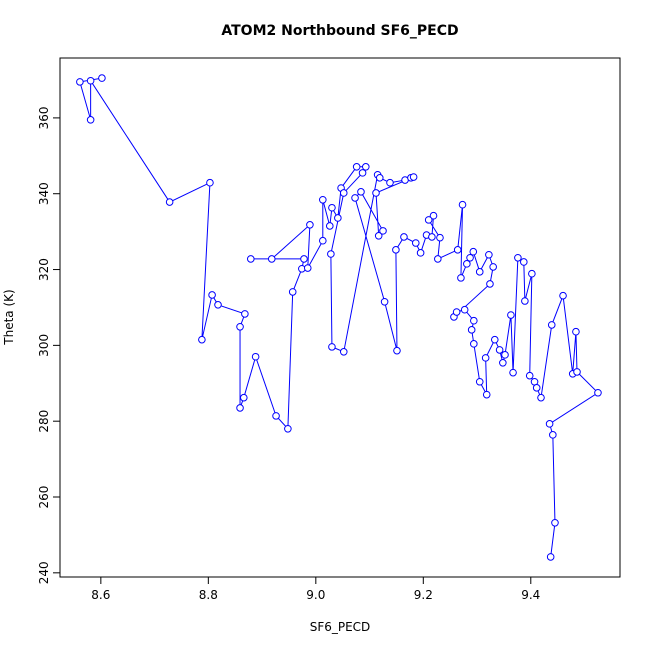 The width and height of the screenshot is (650, 654). Describe the element at coordinates (208, 595) in the screenshot. I see `x-tick-label: 8.8` at that location.